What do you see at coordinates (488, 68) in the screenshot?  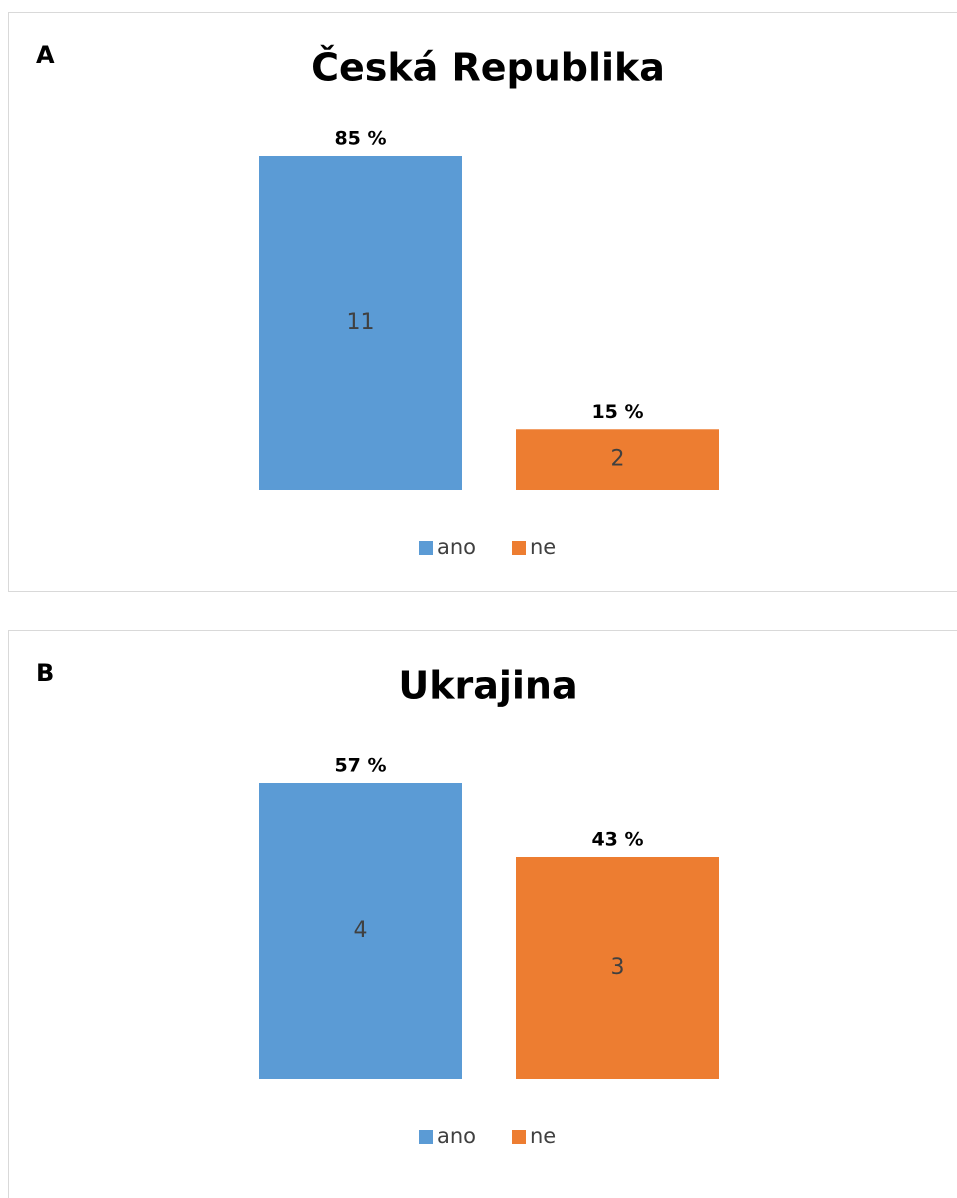 I see `chart-title: Česká Republika` at bounding box center [488, 68].